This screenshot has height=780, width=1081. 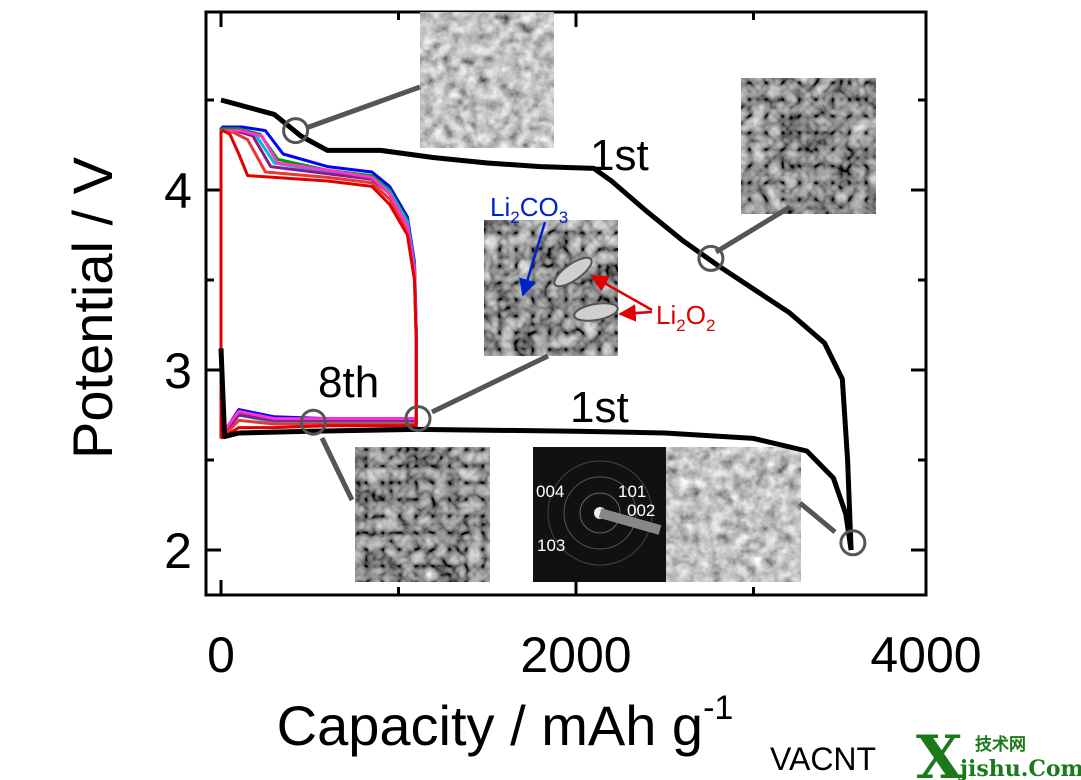 What do you see at coordinates (817, 517) in the screenshot?
I see `connector-bottom-right` at bounding box center [817, 517].